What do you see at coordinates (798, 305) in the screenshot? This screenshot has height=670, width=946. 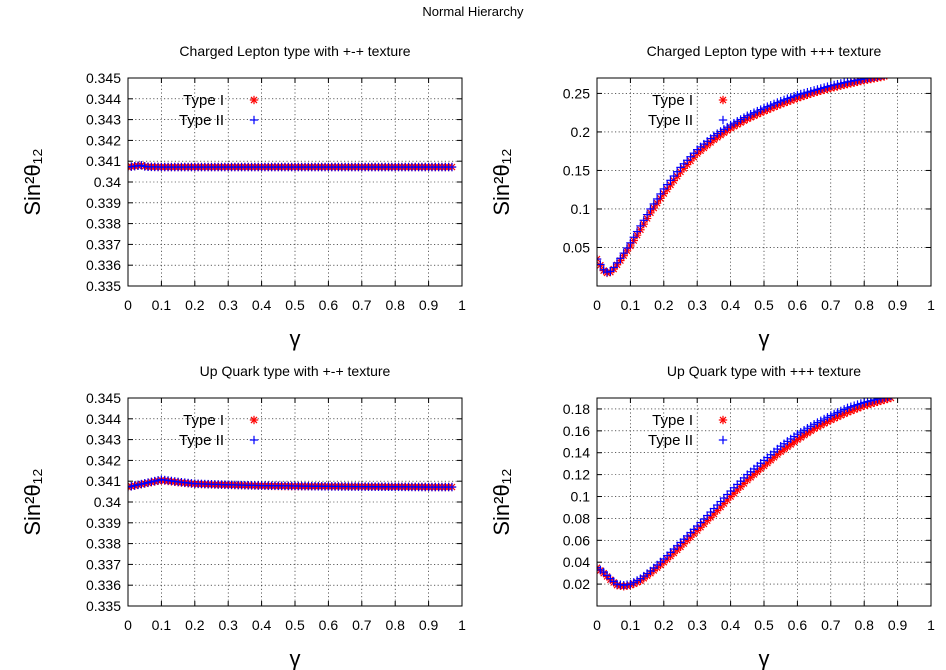 I see `x-tick-label: 0.6` at bounding box center [798, 305].